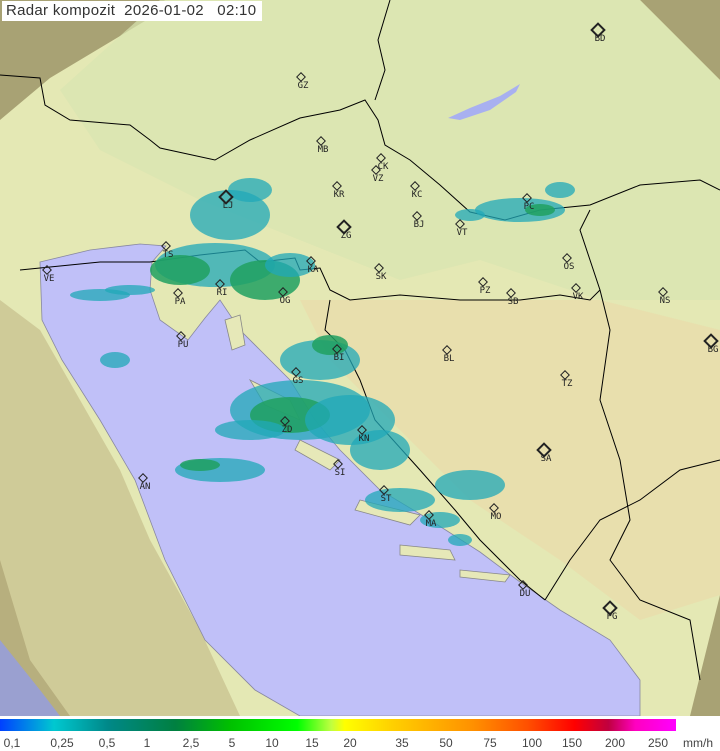  What do you see at coordinates (62, 743) in the screenshot?
I see `legend-tick-label: 0,25` at bounding box center [62, 743].